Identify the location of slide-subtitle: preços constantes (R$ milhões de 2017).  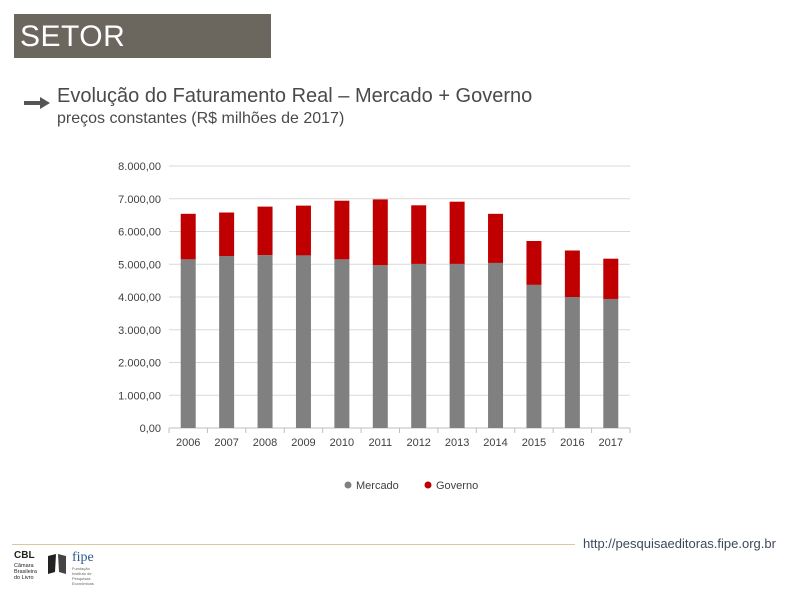
(201, 118).